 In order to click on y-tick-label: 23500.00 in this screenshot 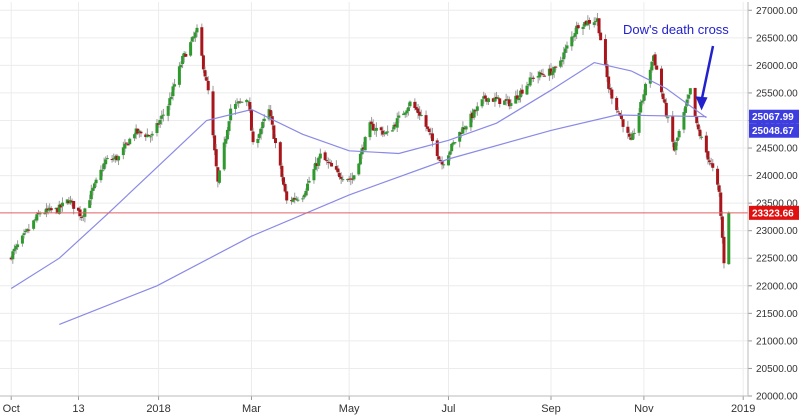, I will do `click(777, 204)`.